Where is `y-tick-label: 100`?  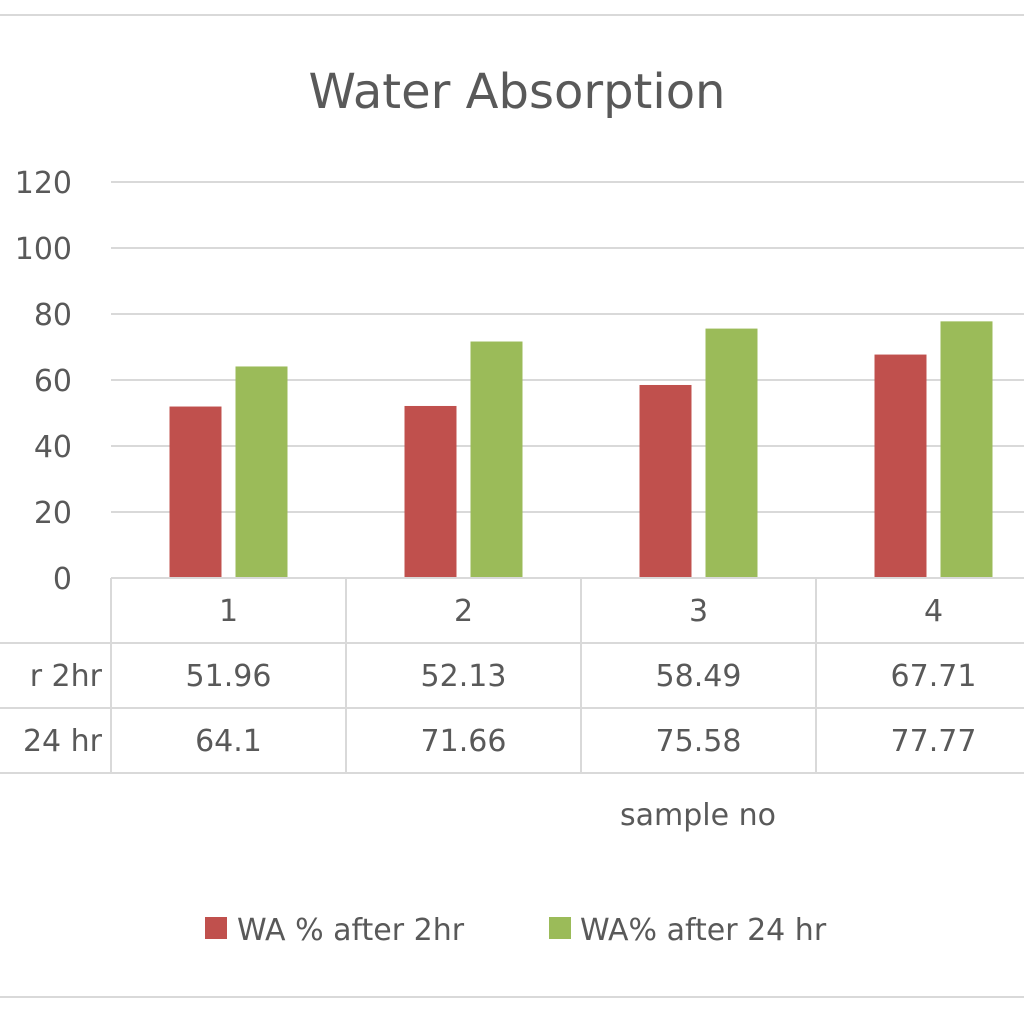
y-tick-label: 100 is located at coordinates (43, 249).